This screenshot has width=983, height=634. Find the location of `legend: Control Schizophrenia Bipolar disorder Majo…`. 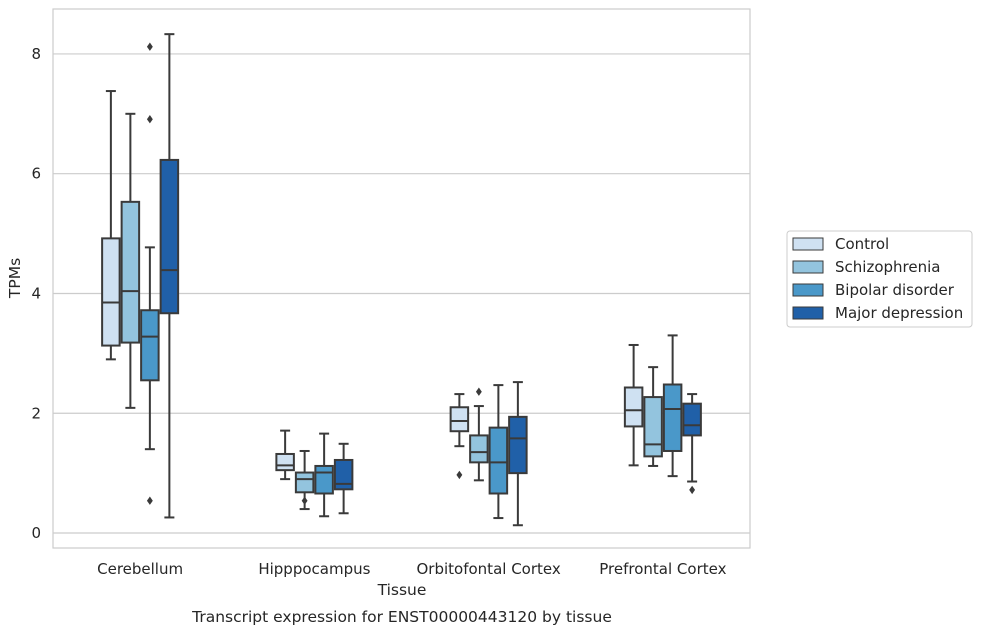

legend: Control Schizophrenia Bipolar disorder Majo… is located at coordinates (879, 279).